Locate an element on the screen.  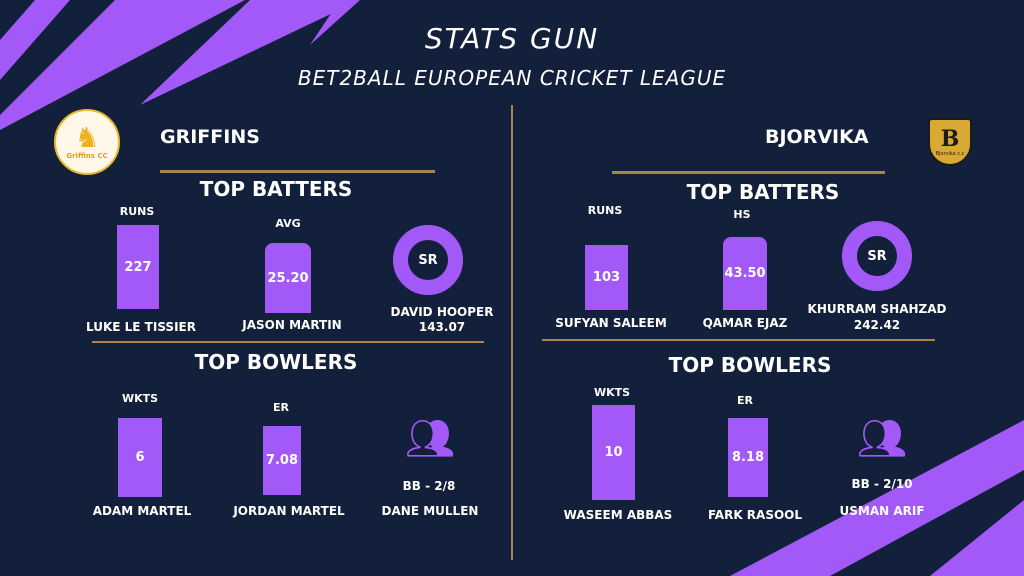
player-name: JORDAN MARTEL is located at coordinates (289, 511).